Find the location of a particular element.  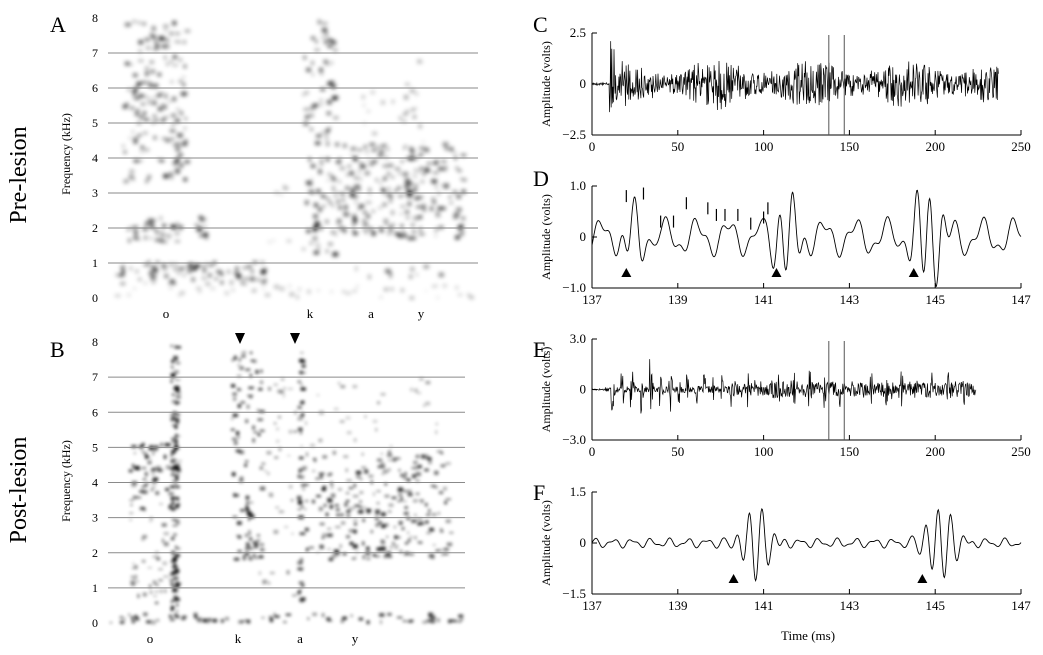

y-tick-7khz: 7 is located at coordinates (95, 377).